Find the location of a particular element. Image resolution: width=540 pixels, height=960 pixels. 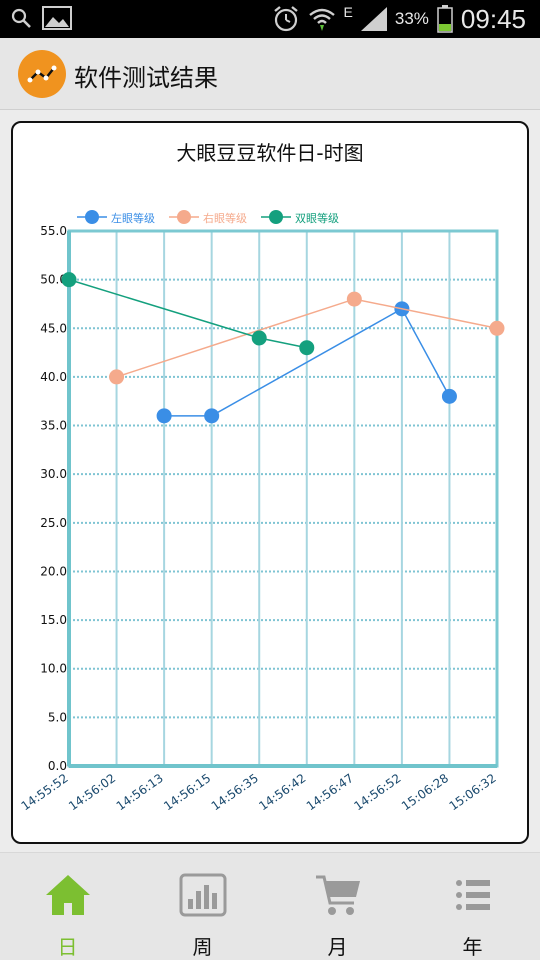

cart-icon is located at coordinates (337, 895).